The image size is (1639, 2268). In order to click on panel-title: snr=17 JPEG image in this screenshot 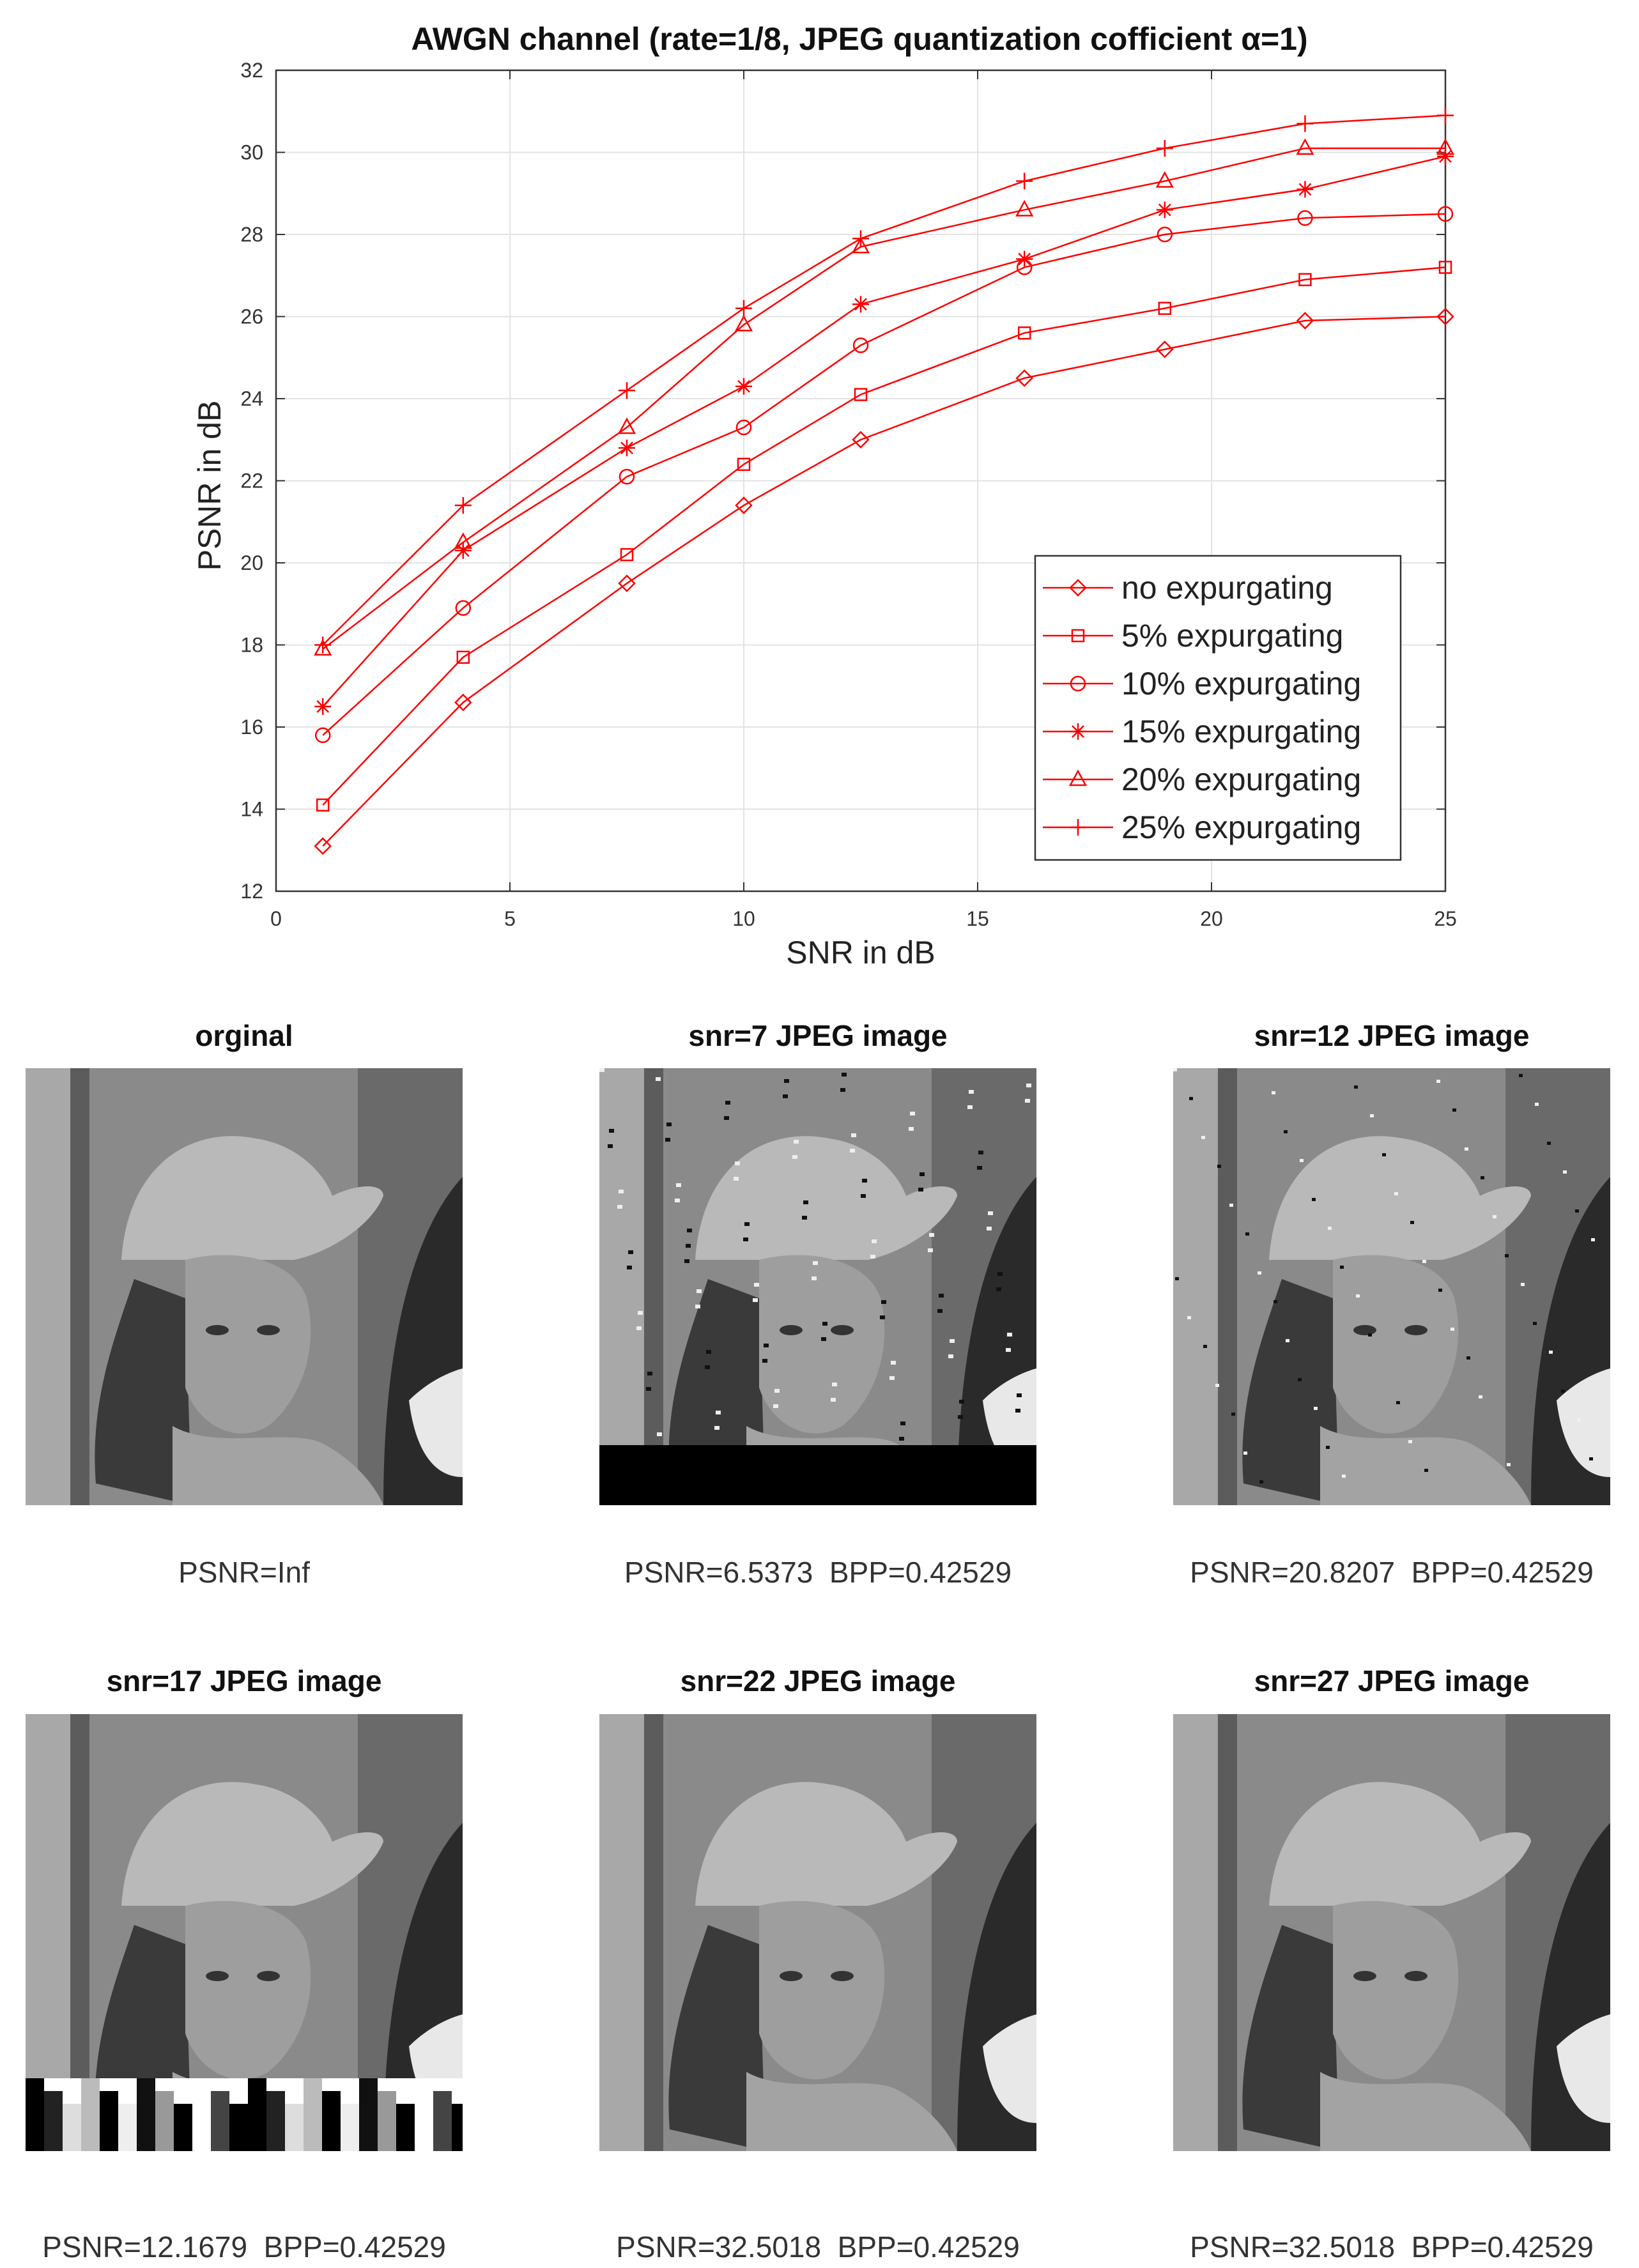, I will do `click(244, 1680)`.